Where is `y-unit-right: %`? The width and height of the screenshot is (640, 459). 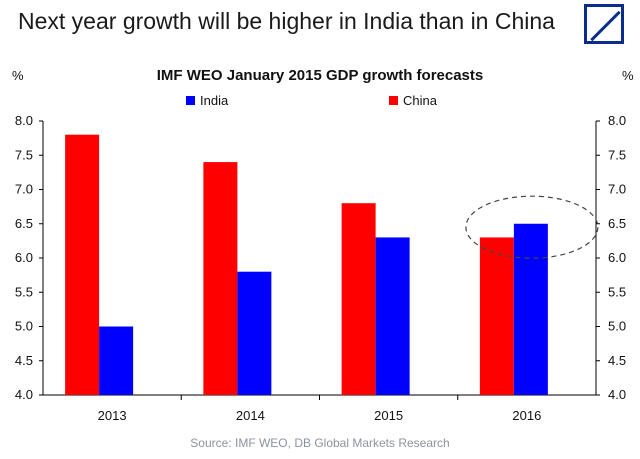 y-unit-right: % is located at coordinates (628, 75).